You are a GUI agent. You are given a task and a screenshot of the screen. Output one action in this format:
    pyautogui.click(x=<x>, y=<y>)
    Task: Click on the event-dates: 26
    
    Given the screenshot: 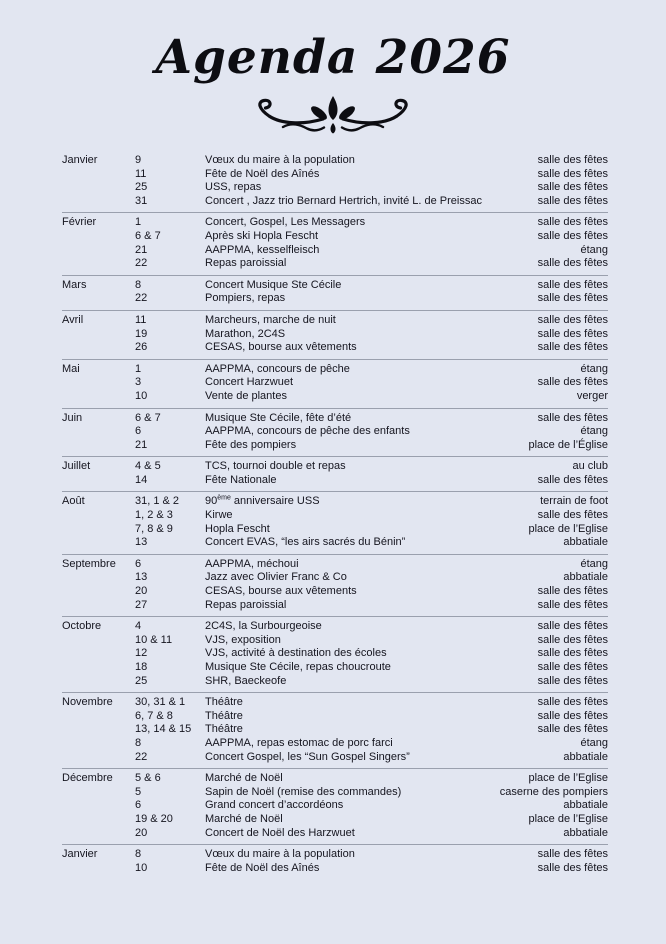 What is the action you would take?
    pyautogui.click(x=141, y=347)
    